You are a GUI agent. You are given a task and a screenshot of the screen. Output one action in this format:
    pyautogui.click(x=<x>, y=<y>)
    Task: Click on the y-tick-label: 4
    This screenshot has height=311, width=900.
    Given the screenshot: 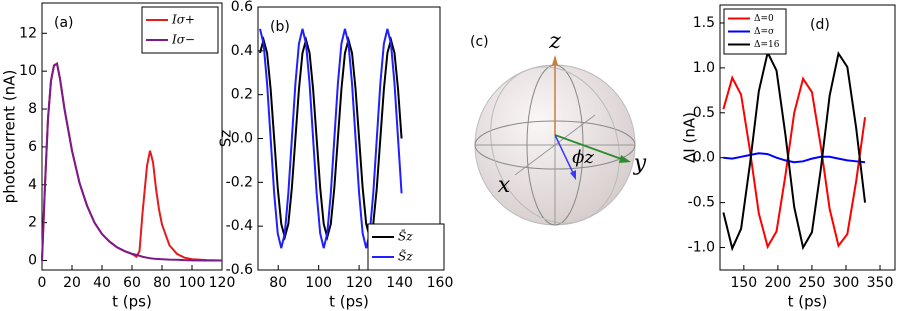 What is the action you would take?
    pyautogui.click(x=32, y=185)
    